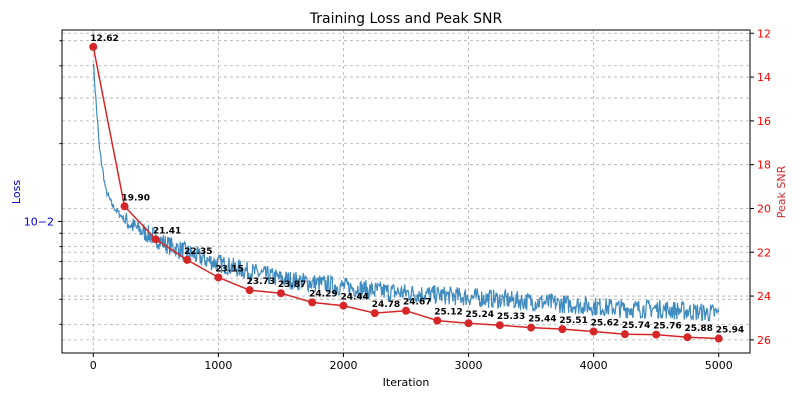 Image resolution: width=800 pixels, height=400 pixels. What do you see at coordinates (764, 208) in the screenshot?
I see `right-tick-label: 20` at bounding box center [764, 208].